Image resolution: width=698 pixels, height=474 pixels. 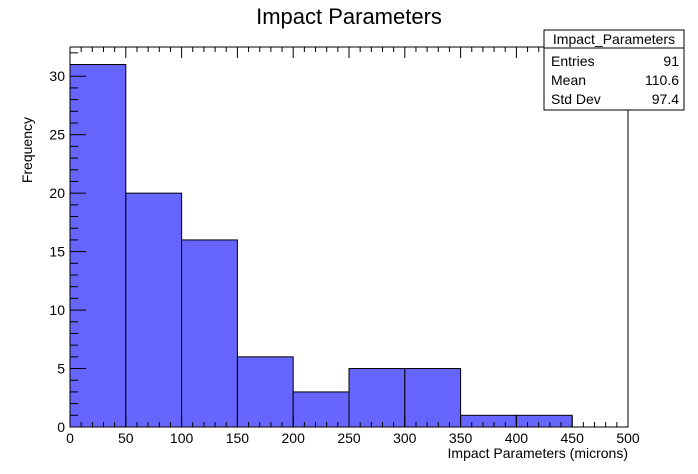 What do you see at coordinates (57, 193) in the screenshot?
I see `y-tick-label: 20` at bounding box center [57, 193].